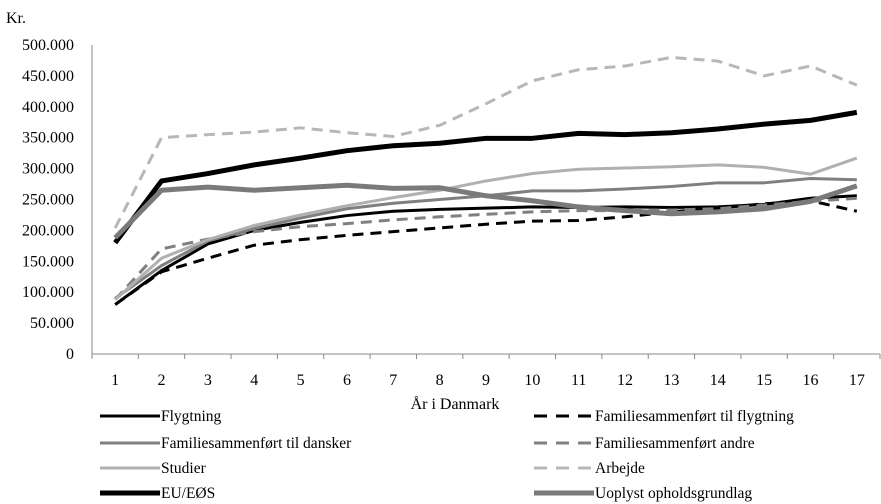 This screenshot has width=881, height=504. I want to click on legend-label: Uoplyst opholdsgrundlag, so click(673, 493).